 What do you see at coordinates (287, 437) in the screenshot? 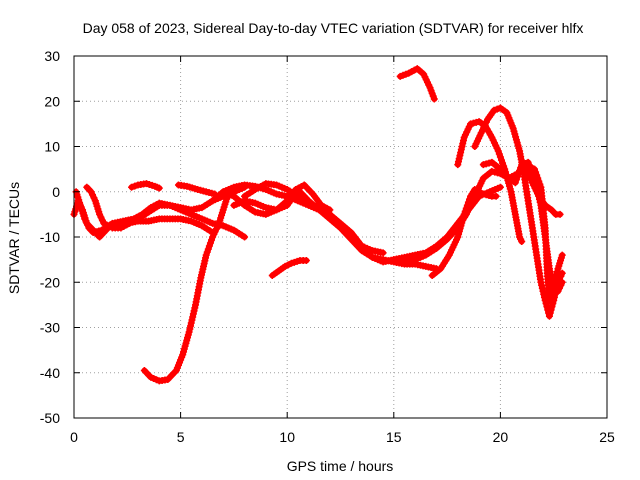
I see `x-tick-label: 10` at bounding box center [287, 437].